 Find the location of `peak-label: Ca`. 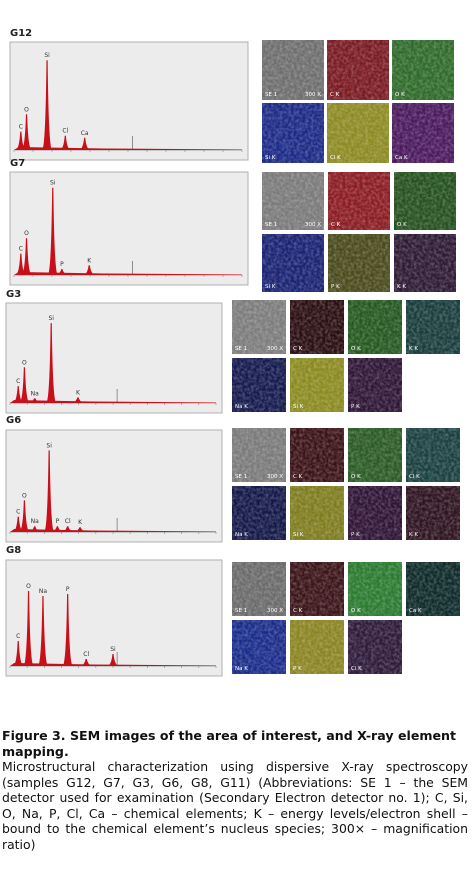

peak-label: Ca is located at coordinates (85, 133).